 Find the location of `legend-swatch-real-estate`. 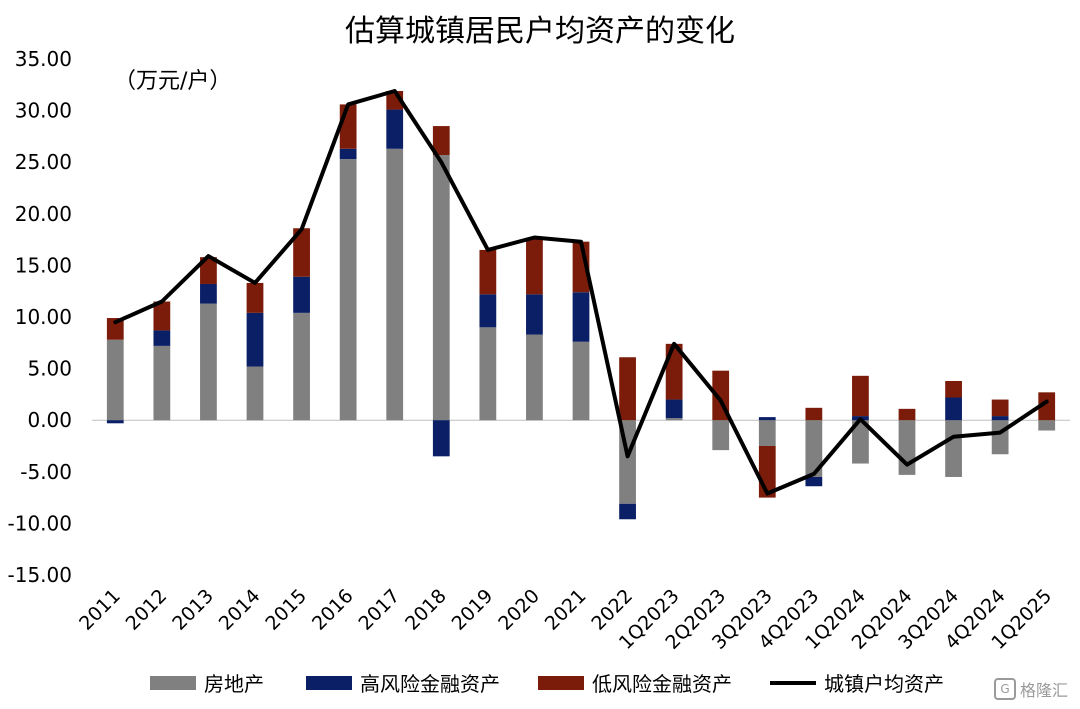

legend-swatch-real-estate is located at coordinates (173, 682).